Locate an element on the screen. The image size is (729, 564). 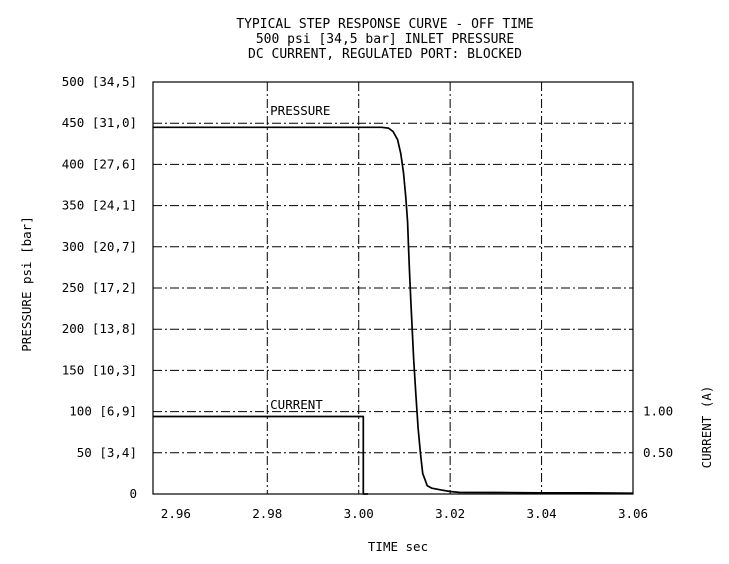
series-line-current is located at coordinates (260, 455).